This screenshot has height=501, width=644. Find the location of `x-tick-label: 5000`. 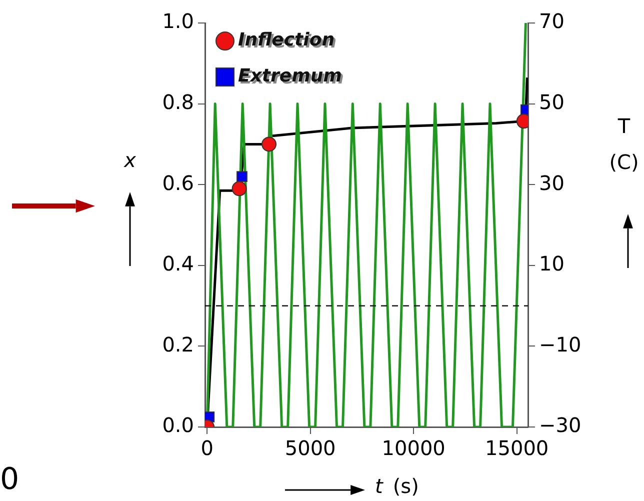

x-tick-label: 5000 is located at coordinates (310, 448).